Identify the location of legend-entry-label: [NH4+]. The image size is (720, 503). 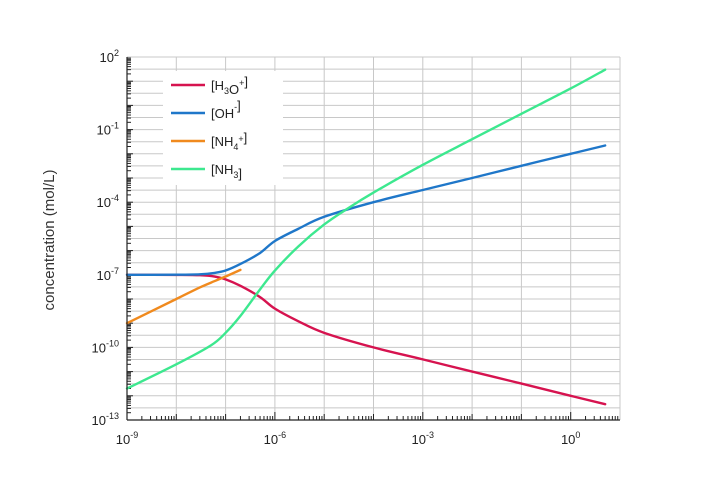
(229, 141).